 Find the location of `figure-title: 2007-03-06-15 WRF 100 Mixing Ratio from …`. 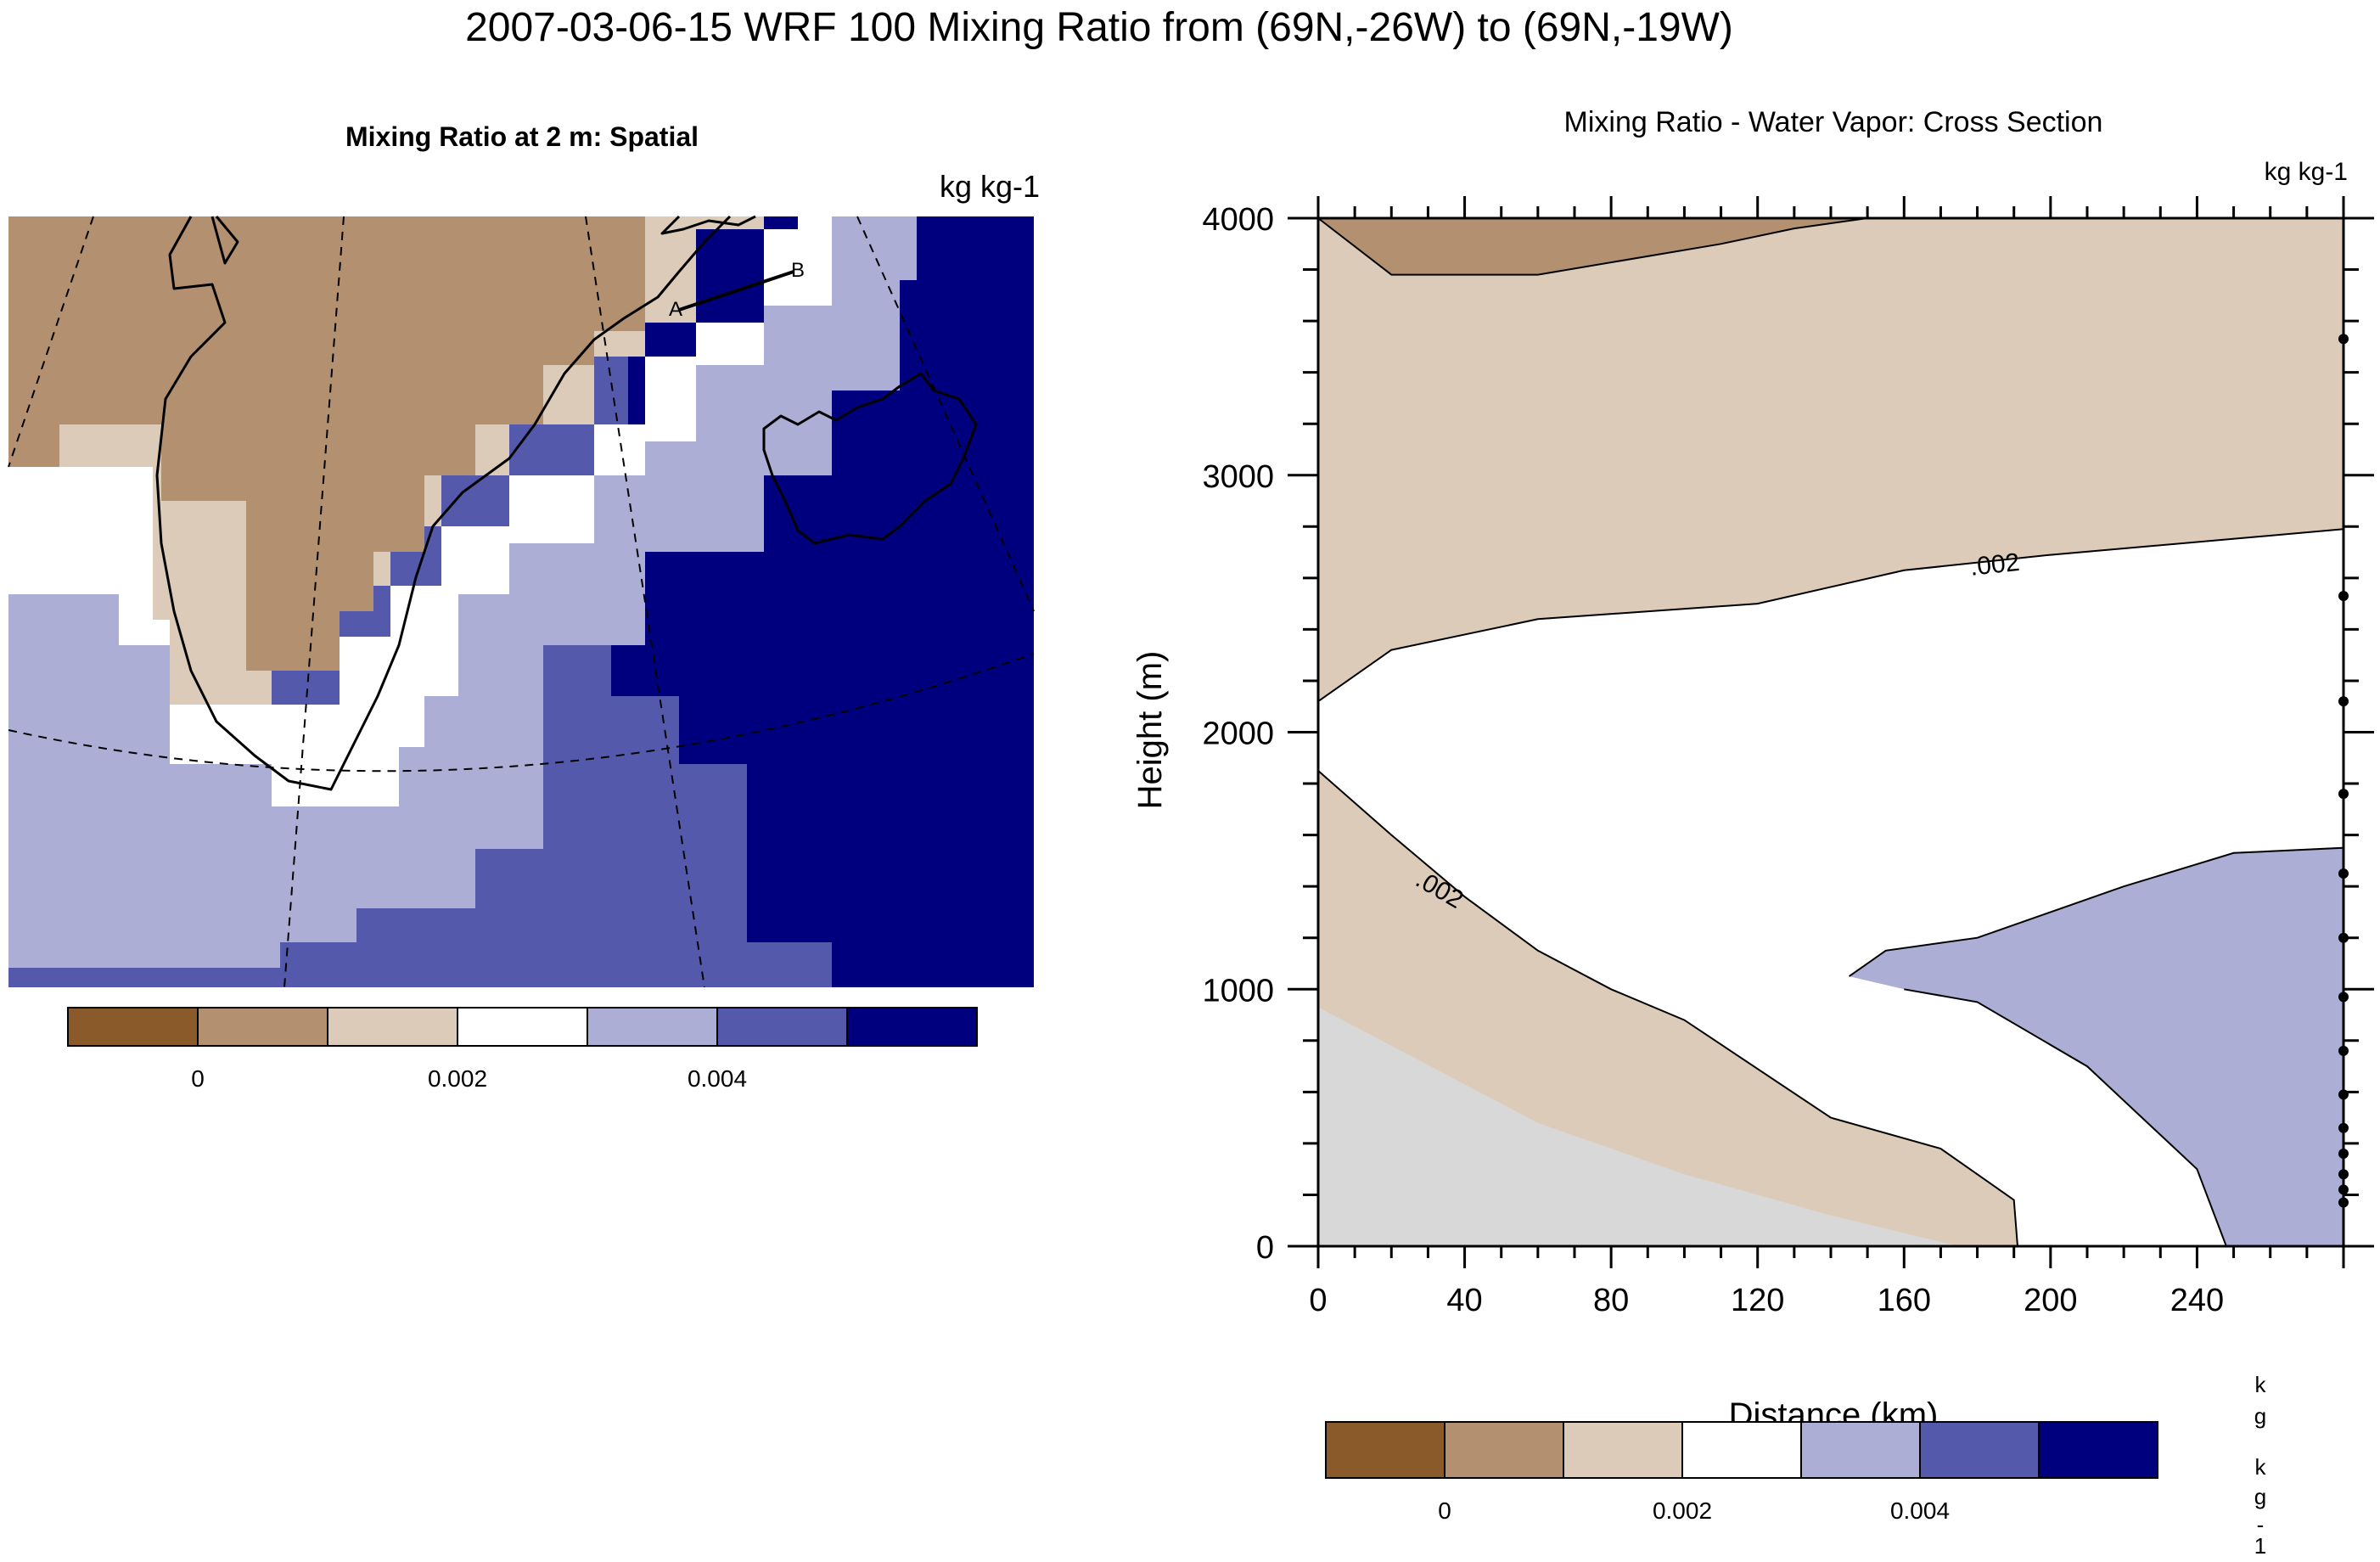

figure-title: 2007-03-06-15 WRF 100 Mixing Ratio from … is located at coordinates (1099, 28).